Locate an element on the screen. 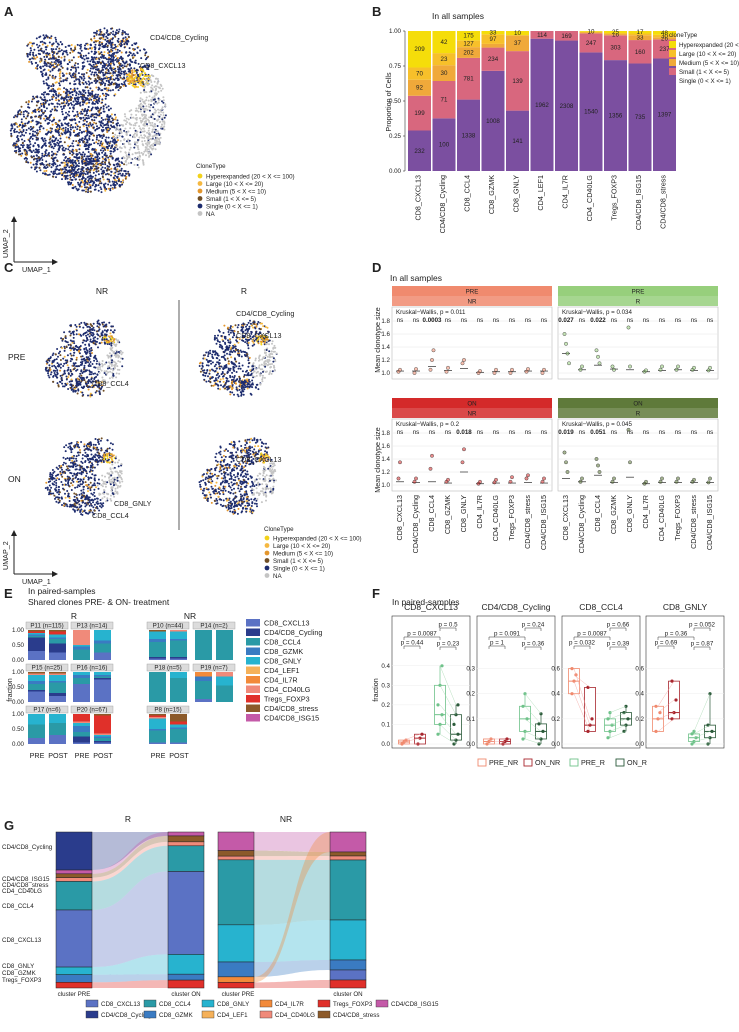 This screenshot has width=739, height=1032. x-tick-label: CD8_CCL4 is located at coordinates (466, 193).